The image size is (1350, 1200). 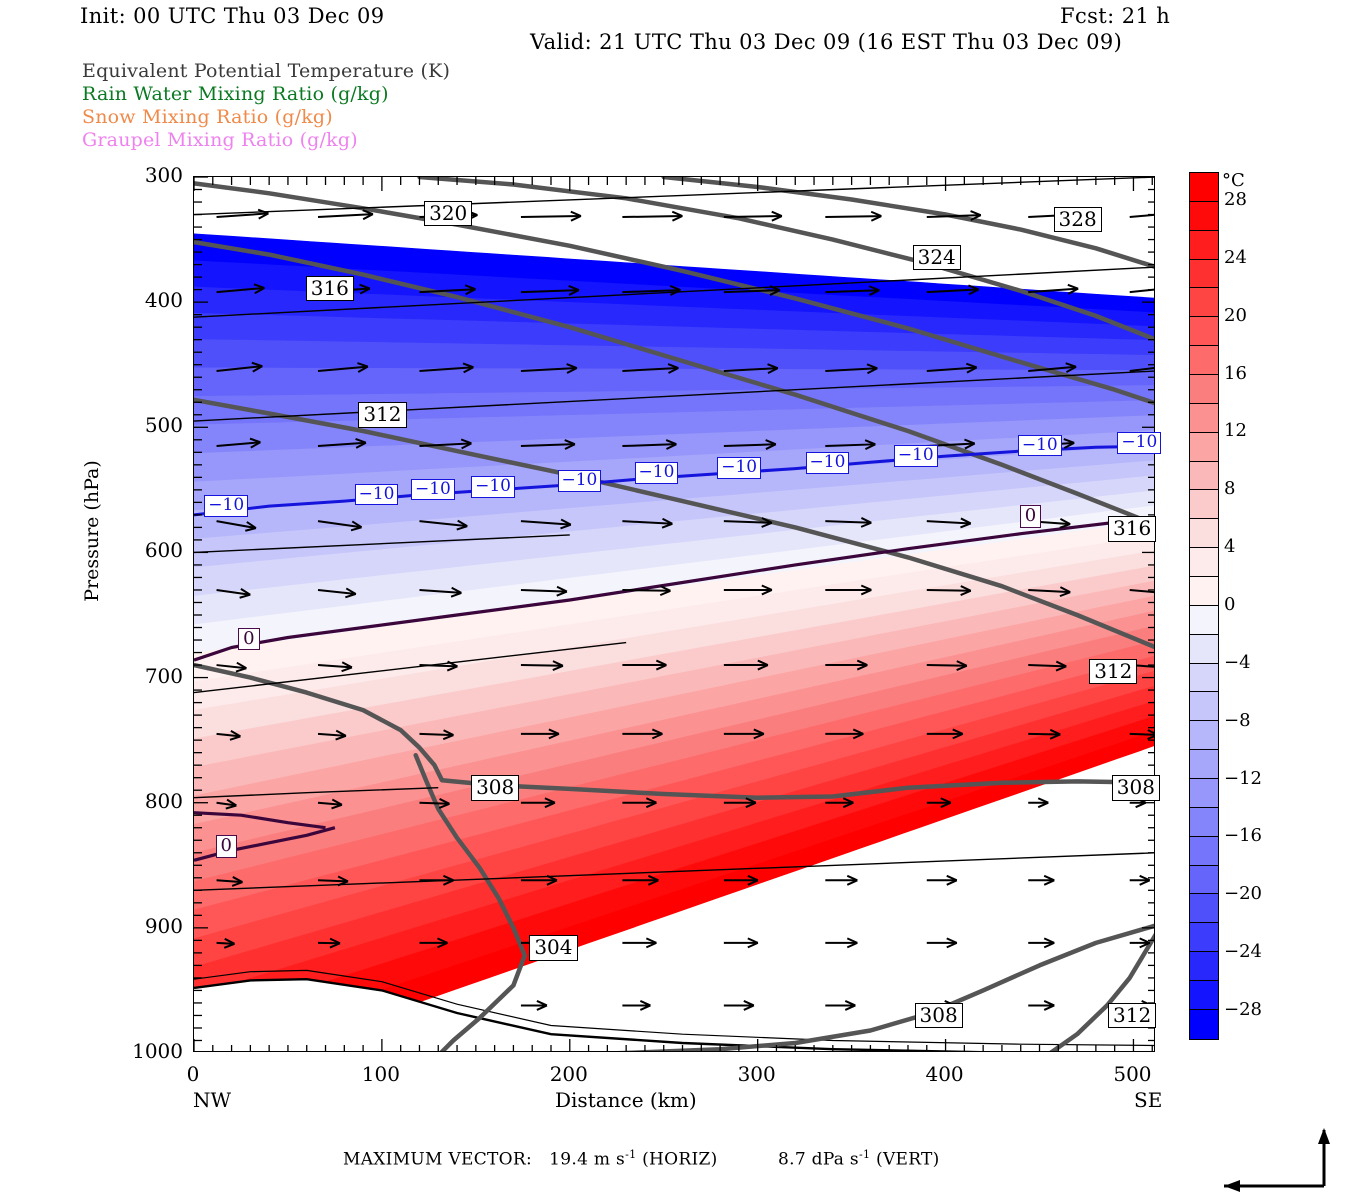 I want to click on horiz-exponent: -1, so click(x=631, y=1154).